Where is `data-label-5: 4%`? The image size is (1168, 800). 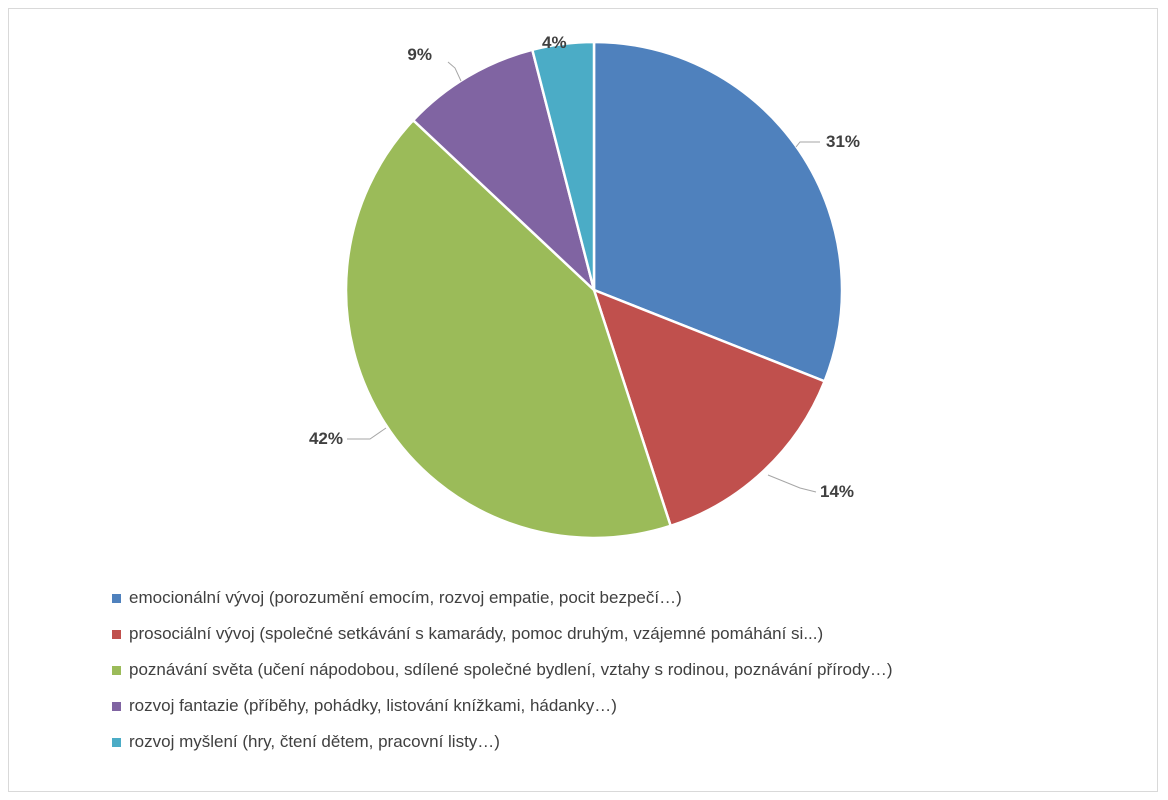
data-label-5: 4% is located at coordinates (554, 42).